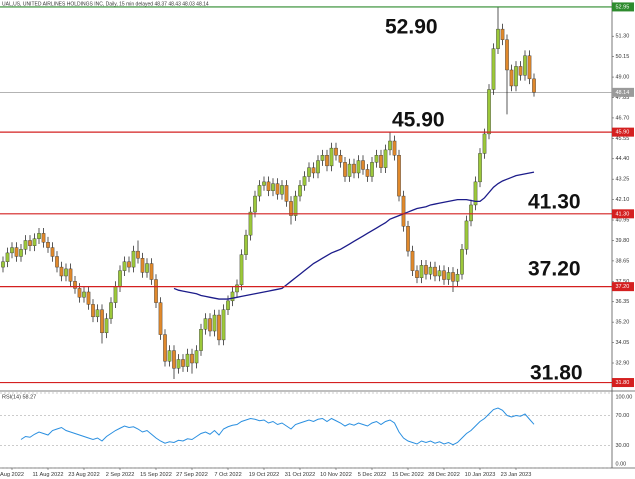 The width and height of the screenshot is (635, 479). Describe the element at coordinates (623, 220) in the screenshot. I see `y-tick-label: 40.95` at that location.